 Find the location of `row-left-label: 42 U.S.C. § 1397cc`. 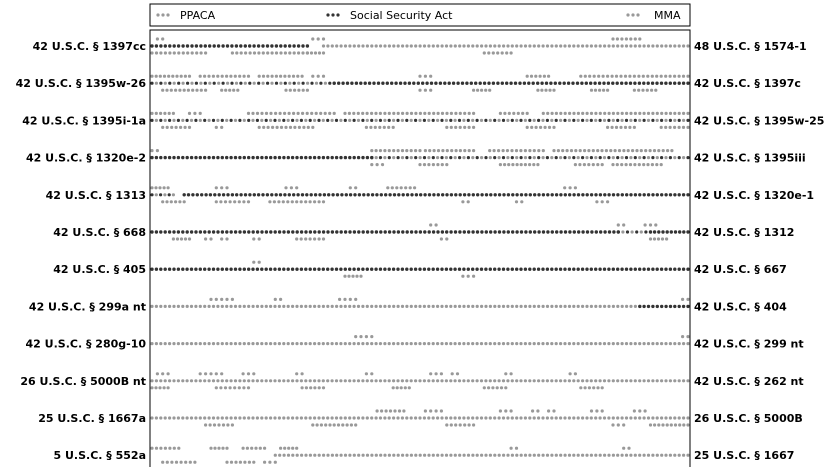

row-left-label: 42 U.S.C. § 1397cc is located at coordinates (89, 46).